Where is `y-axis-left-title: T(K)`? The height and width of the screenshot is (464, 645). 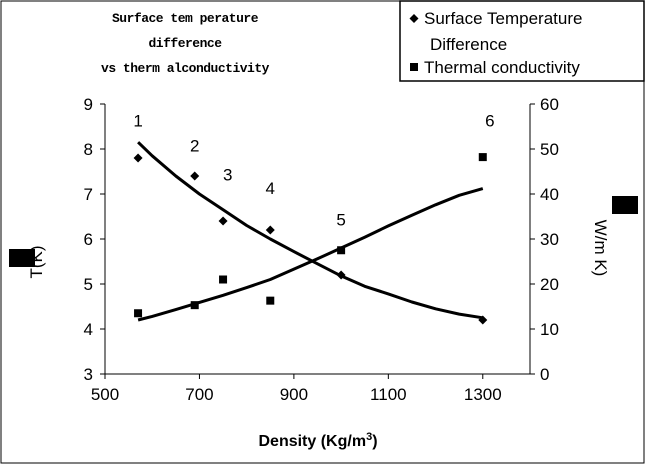 y-axis-left-title: T(K) is located at coordinates (36, 261).